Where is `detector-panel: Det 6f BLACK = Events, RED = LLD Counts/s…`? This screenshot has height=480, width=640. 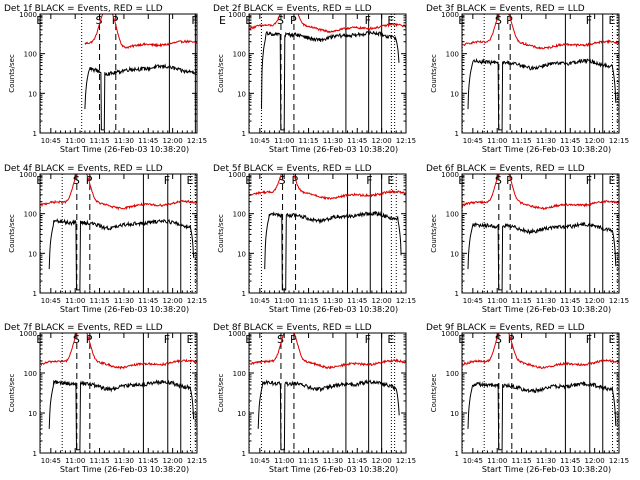
detector-panel: Det 6f BLACK = Events, RED = LLD Counts/s… is located at coordinates (527, 239).